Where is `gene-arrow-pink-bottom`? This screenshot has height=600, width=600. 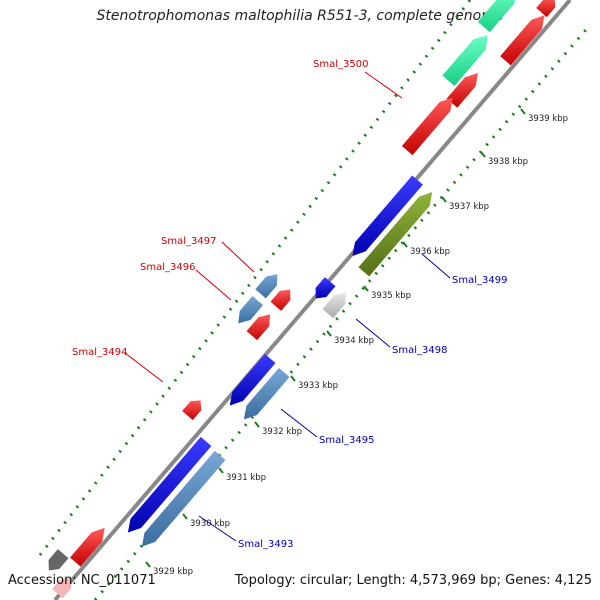
gene-arrow-pink-bottom is located at coordinates (62, 588).